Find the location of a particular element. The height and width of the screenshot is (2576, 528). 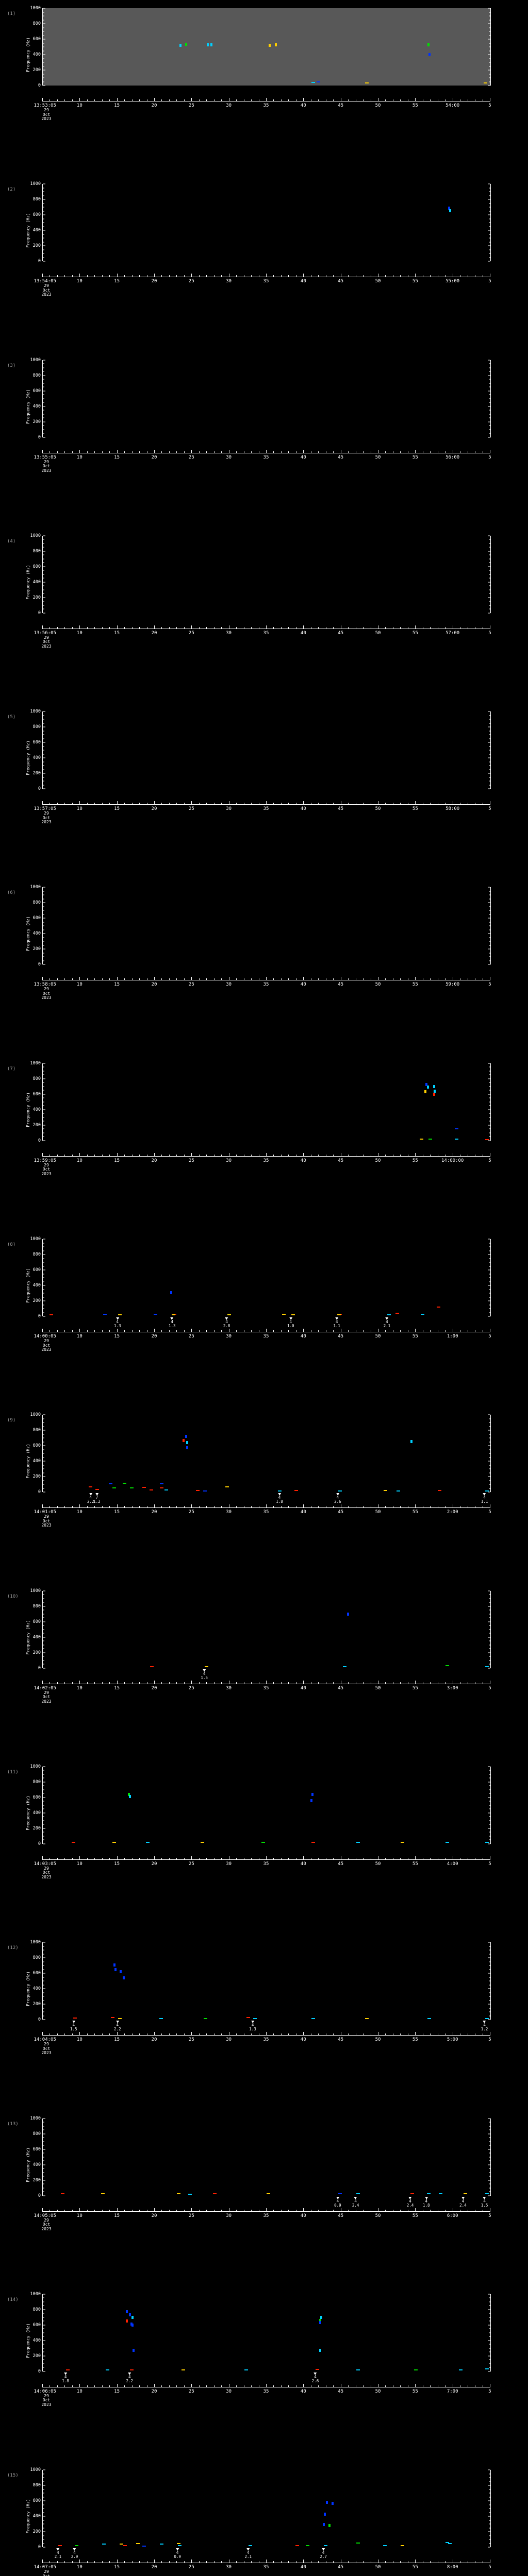

detection-marker: 4 2.8 is located at coordinates (227, 1322).